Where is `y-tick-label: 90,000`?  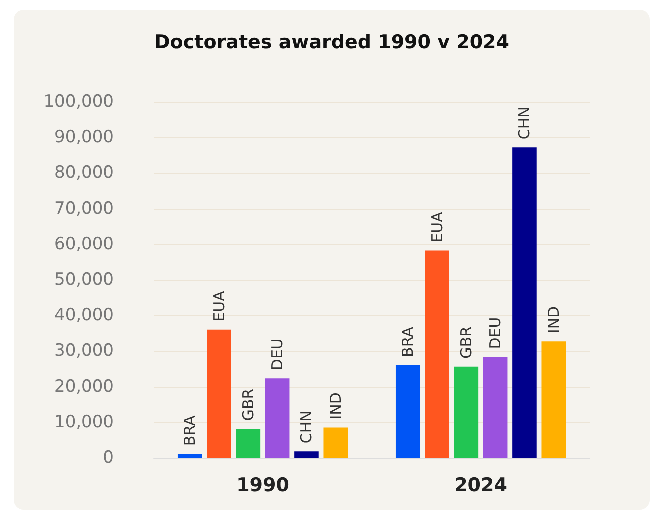
y-tick-label: 90,000 is located at coordinates (84, 138).